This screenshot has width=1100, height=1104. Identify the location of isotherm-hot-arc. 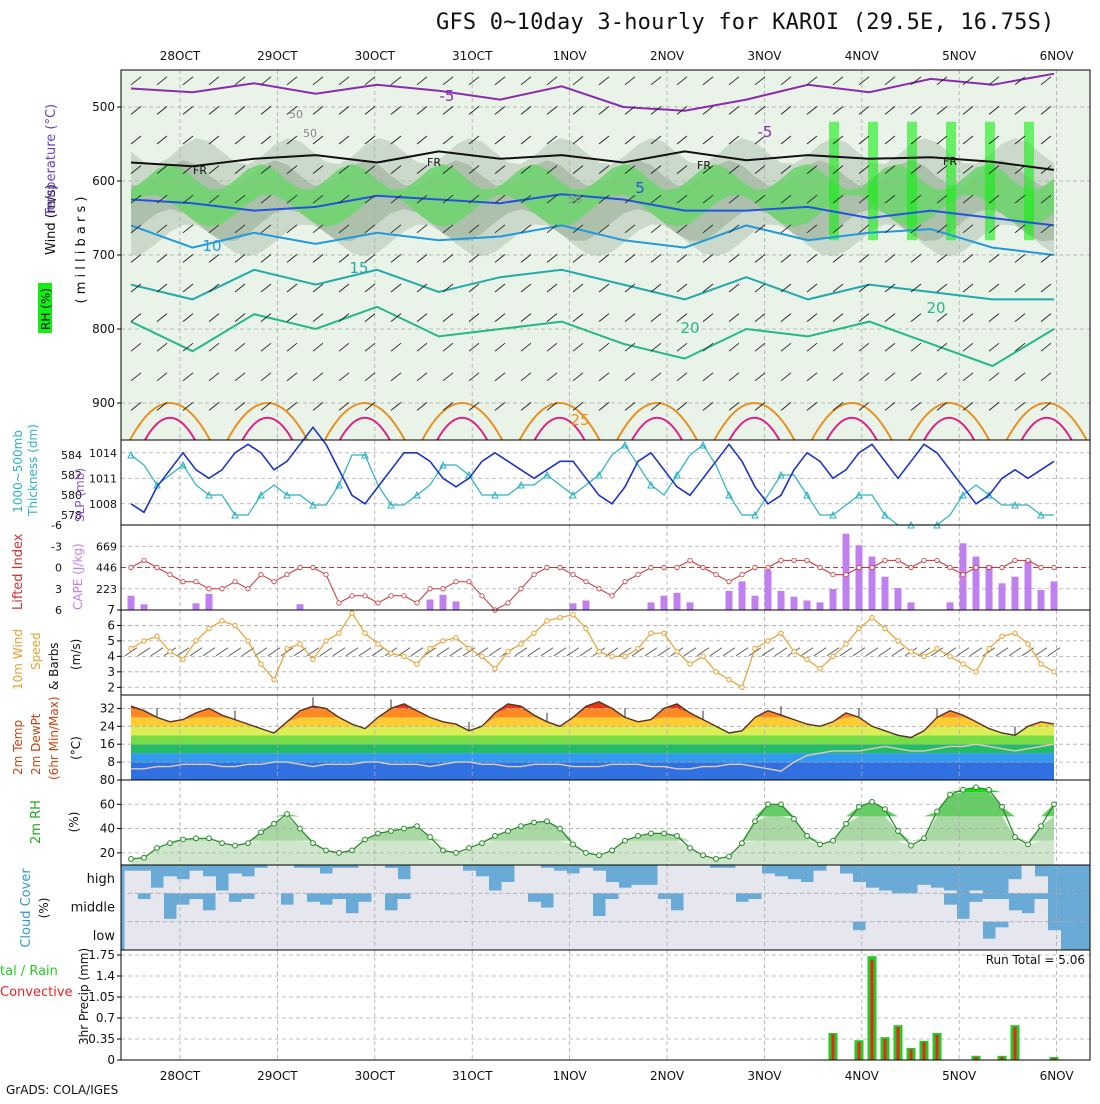
(949, 428).